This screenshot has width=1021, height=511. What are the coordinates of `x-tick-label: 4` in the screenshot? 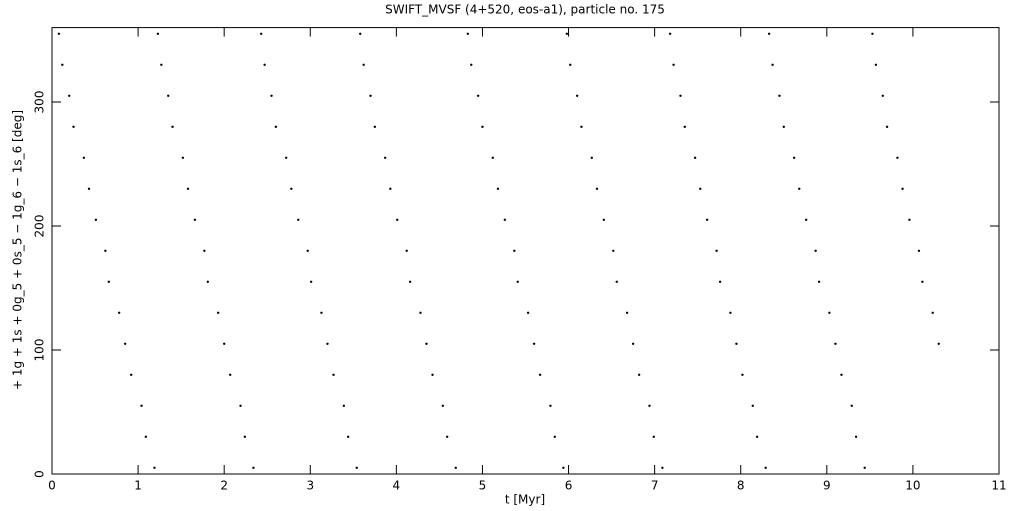 It's located at (397, 486).